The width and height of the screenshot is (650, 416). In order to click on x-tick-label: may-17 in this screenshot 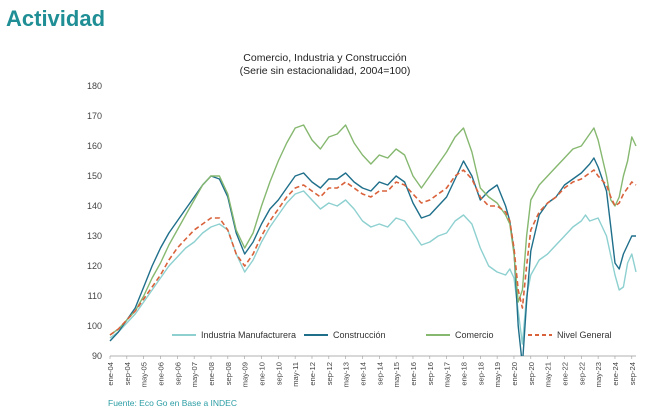, I will do `click(447, 374)`.